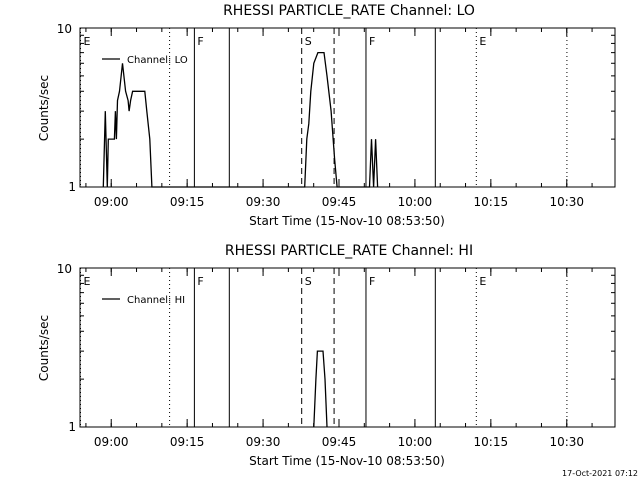 The width and height of the screenshot is (640, 480). What do you see at coordinates (339, 202) in the screenshot?
I see `x-tick-label-lo: 09:45` at bounding box center [339, 202].